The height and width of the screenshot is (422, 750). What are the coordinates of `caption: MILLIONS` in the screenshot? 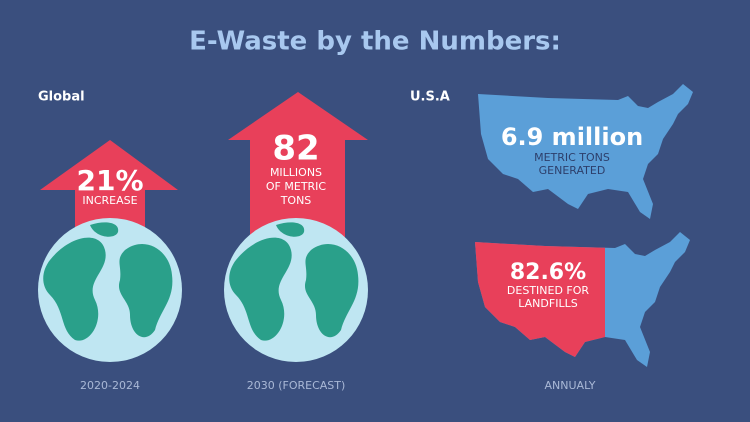 It's located at (296, 172).